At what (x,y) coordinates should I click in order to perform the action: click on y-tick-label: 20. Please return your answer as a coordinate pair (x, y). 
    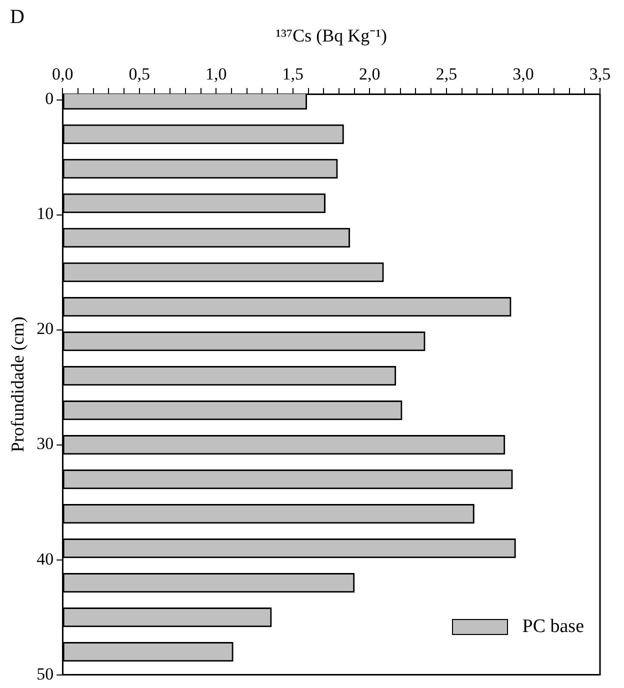
    Looking at the image, I should click on (45, 328).